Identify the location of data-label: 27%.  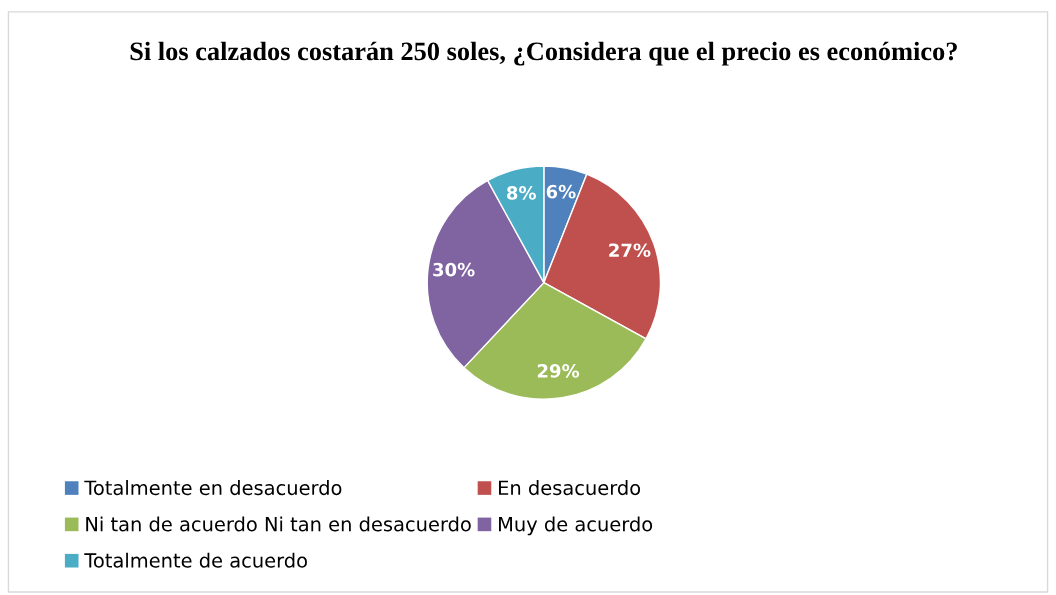
(630, 250).